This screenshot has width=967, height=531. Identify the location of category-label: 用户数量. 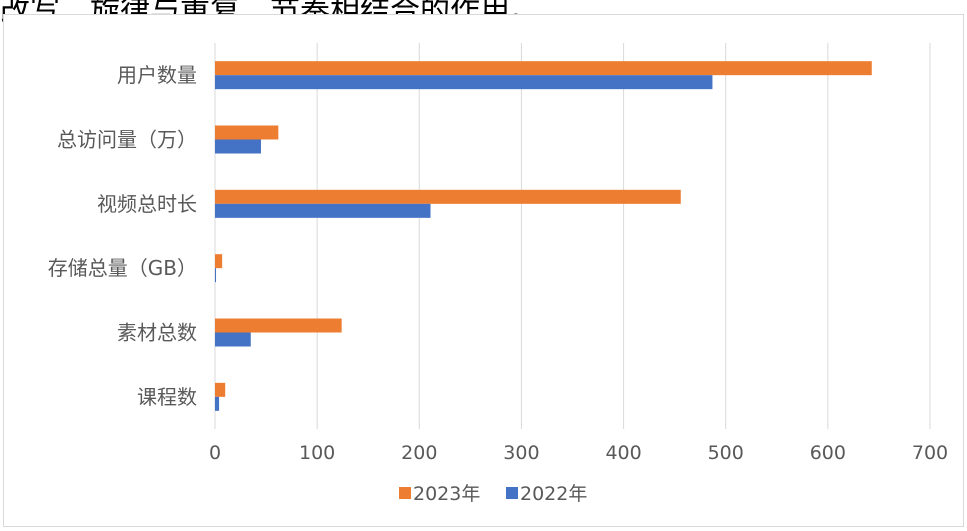
(157, 75).